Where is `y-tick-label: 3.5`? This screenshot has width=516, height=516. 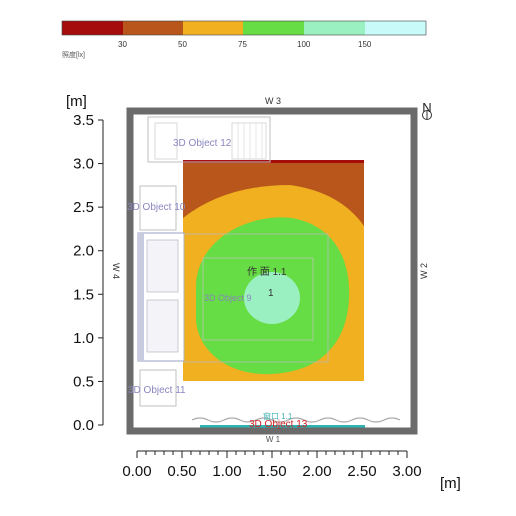
y-tick-label: 3.5 is located at coordinates (83, 120).